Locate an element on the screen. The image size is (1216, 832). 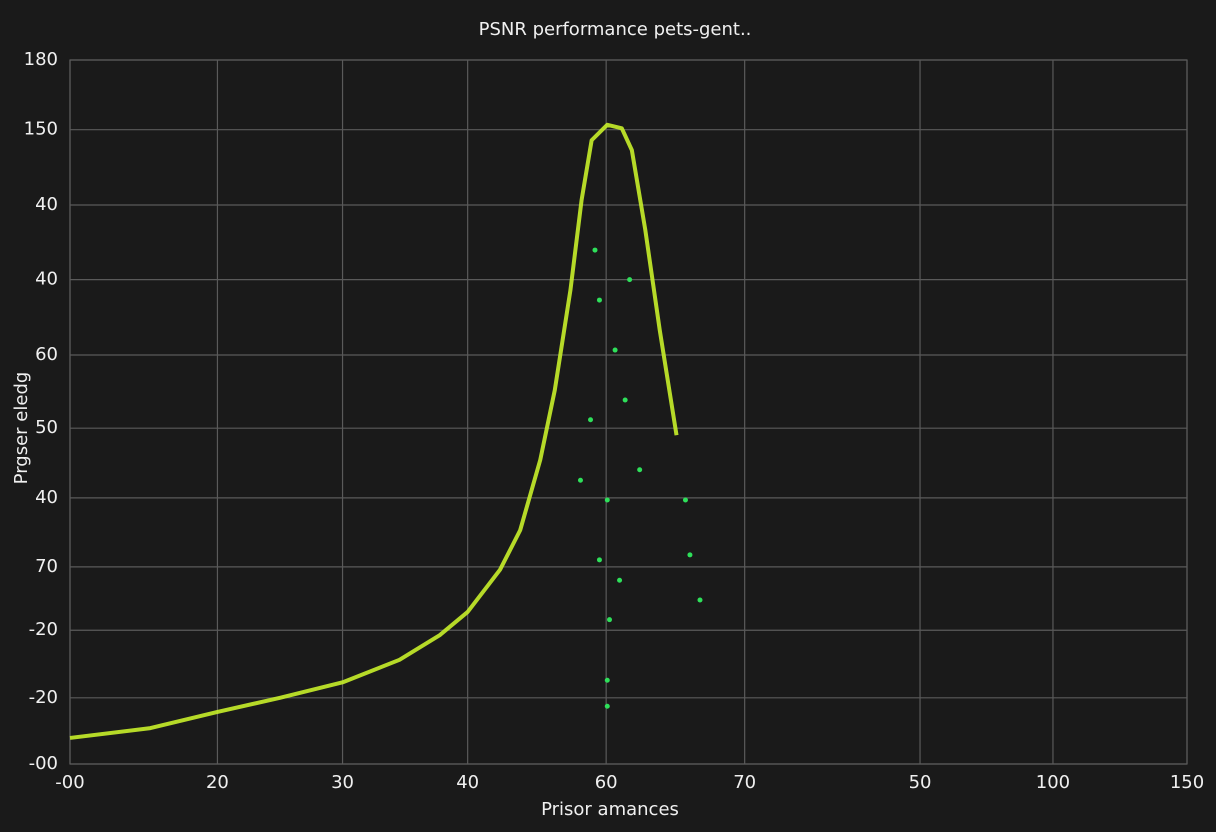
y-tick-label: -00 is located at coordinates (43, 763).